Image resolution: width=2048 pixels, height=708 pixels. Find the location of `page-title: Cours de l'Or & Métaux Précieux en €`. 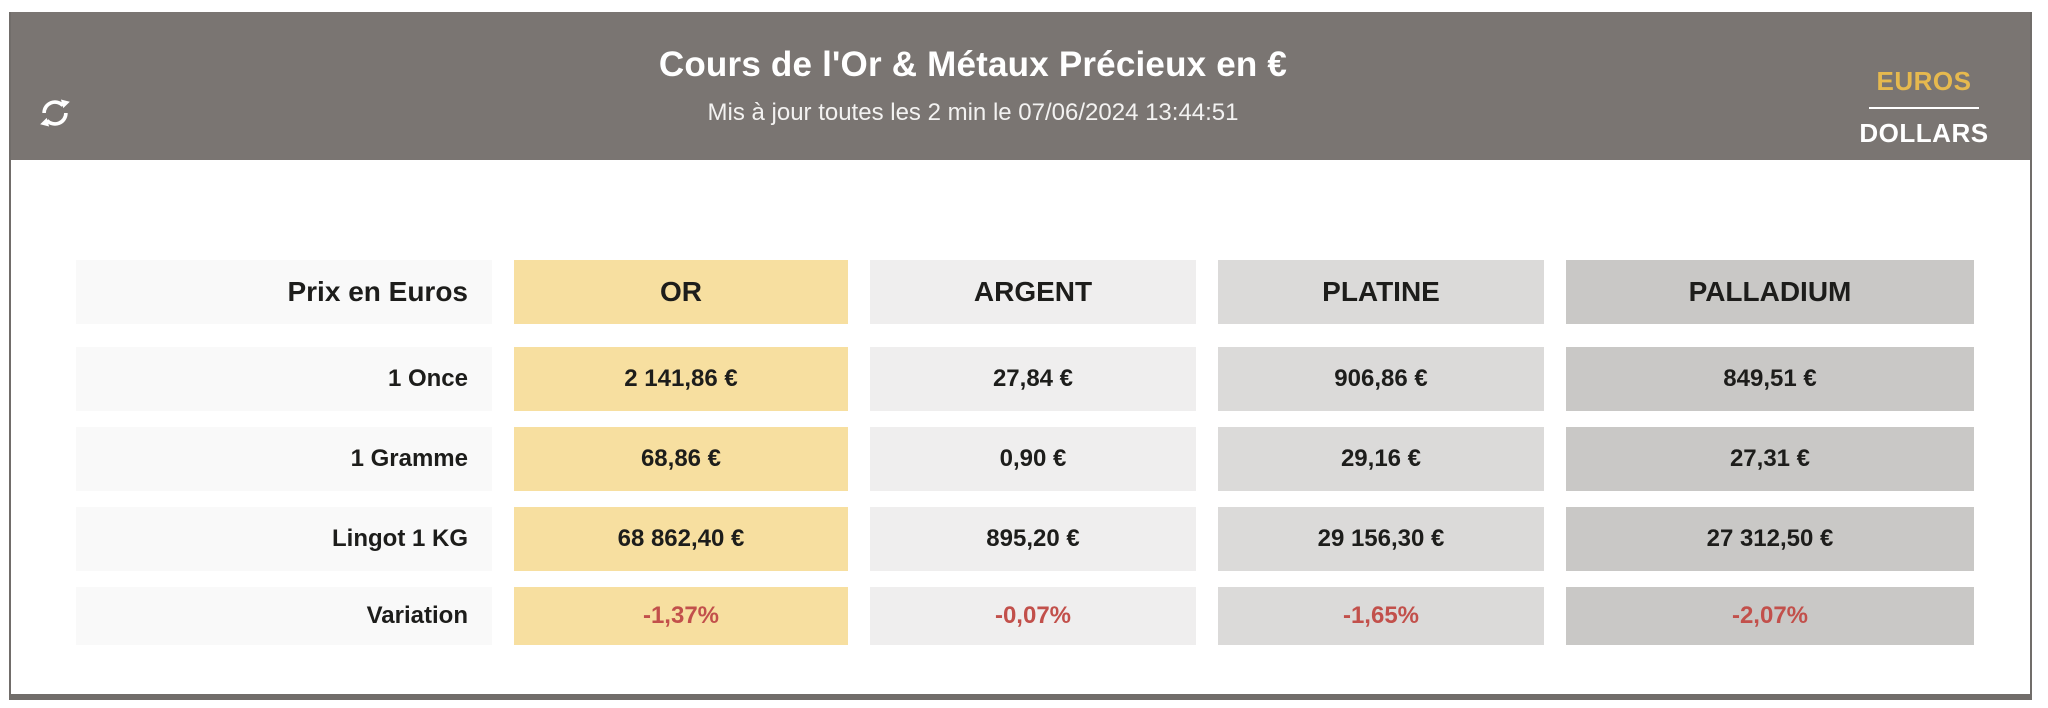

page-title: Cours de l'Or & Métaux Précieux en € is located at coordinates (973, 64).